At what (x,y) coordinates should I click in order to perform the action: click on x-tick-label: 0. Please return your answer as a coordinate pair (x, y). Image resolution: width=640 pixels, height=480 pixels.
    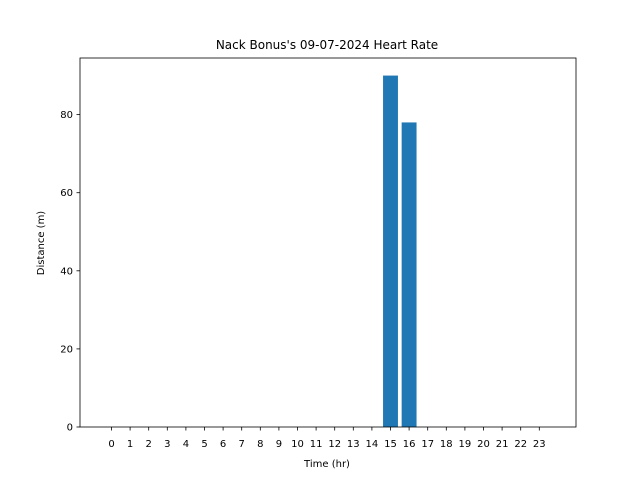
    Looking at the image, I should click on (111, 444).